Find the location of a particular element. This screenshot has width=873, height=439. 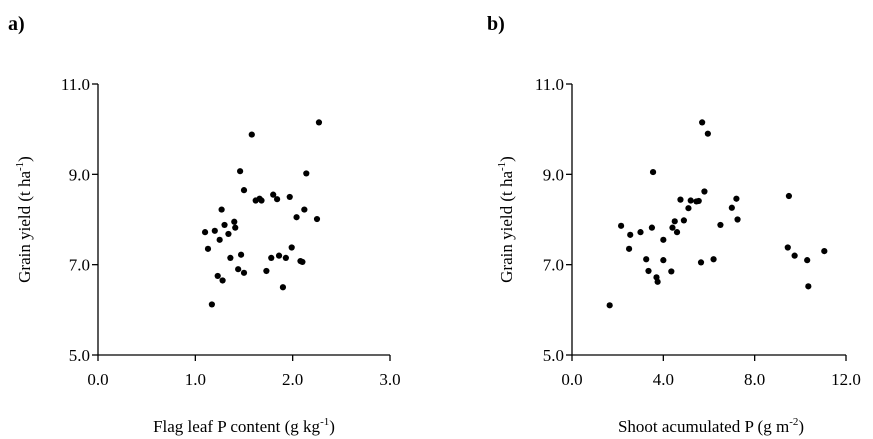

x-tick-label: 3.0 is located at coordinates (389, 379).